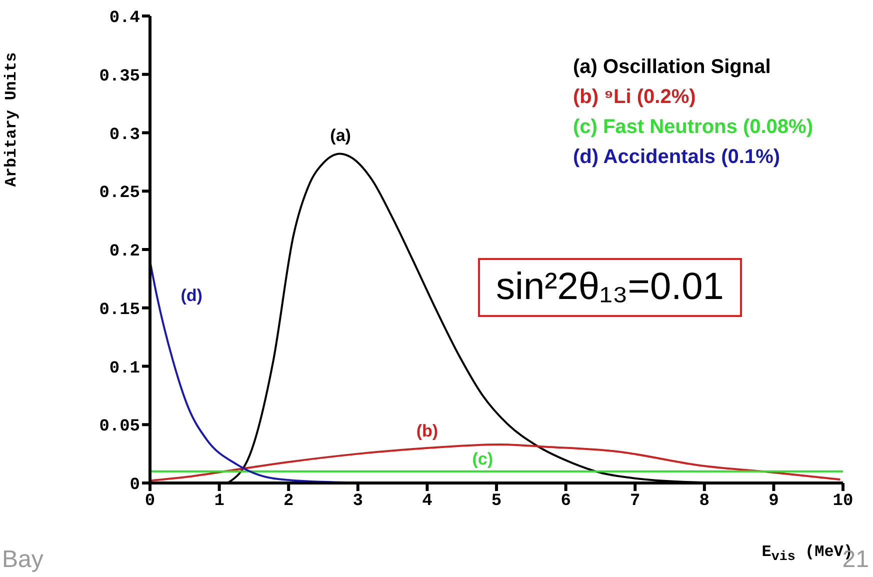  I want to click on annotation: sin²2θ₁₃=0.01, so click(610, 287).